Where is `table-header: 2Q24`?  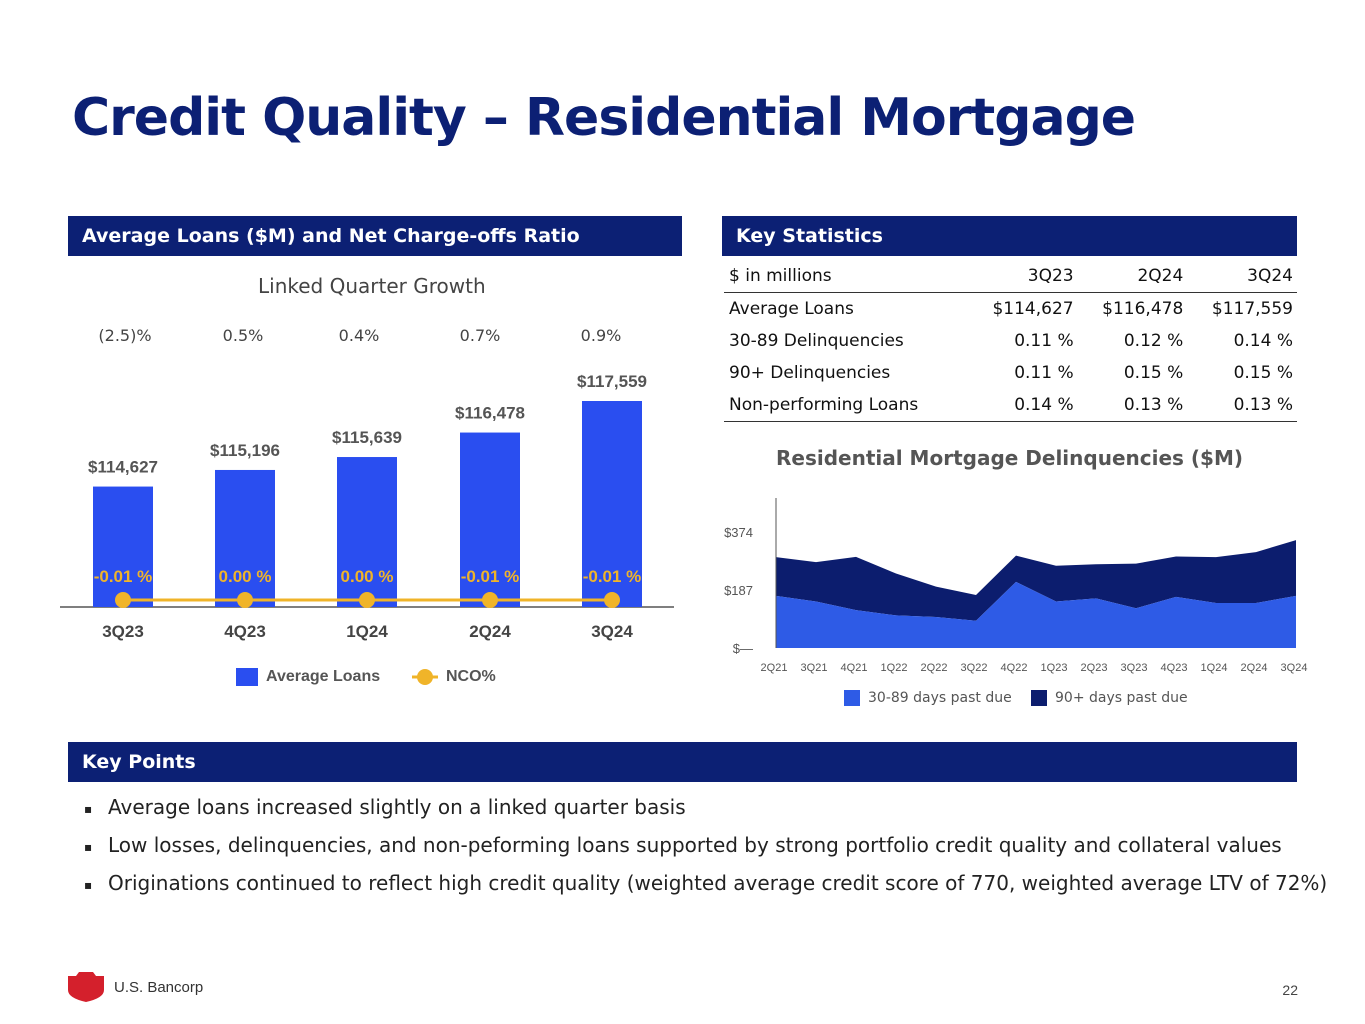 table-header: 2Q24 is located at coordinates (1132, 276).